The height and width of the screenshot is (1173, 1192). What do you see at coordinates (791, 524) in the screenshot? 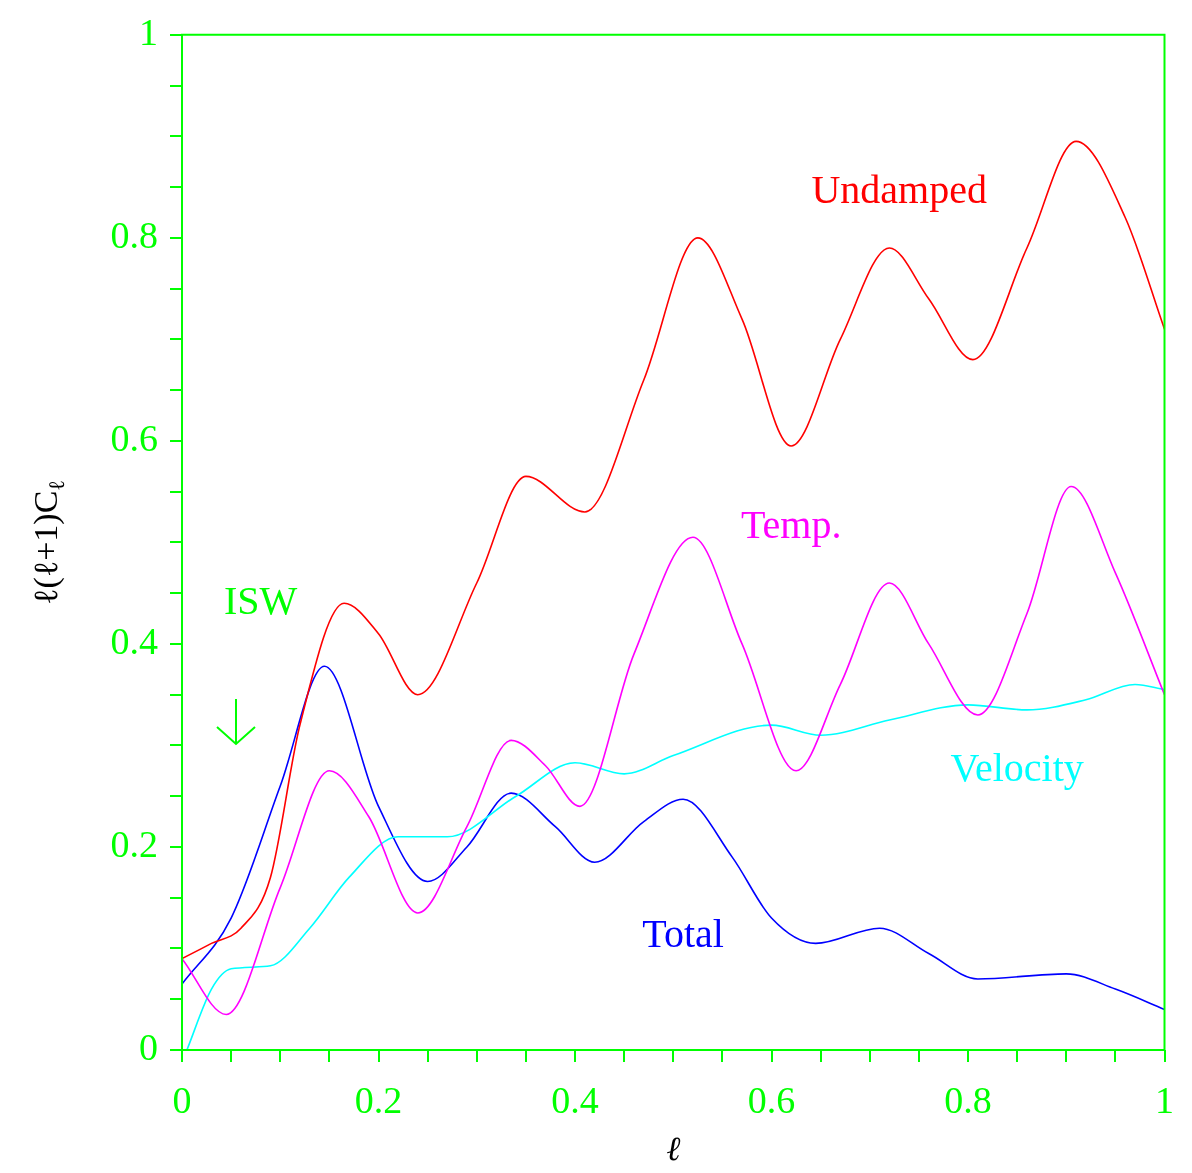
I see `series-label: Temp.` at bounding box center [791, 524].